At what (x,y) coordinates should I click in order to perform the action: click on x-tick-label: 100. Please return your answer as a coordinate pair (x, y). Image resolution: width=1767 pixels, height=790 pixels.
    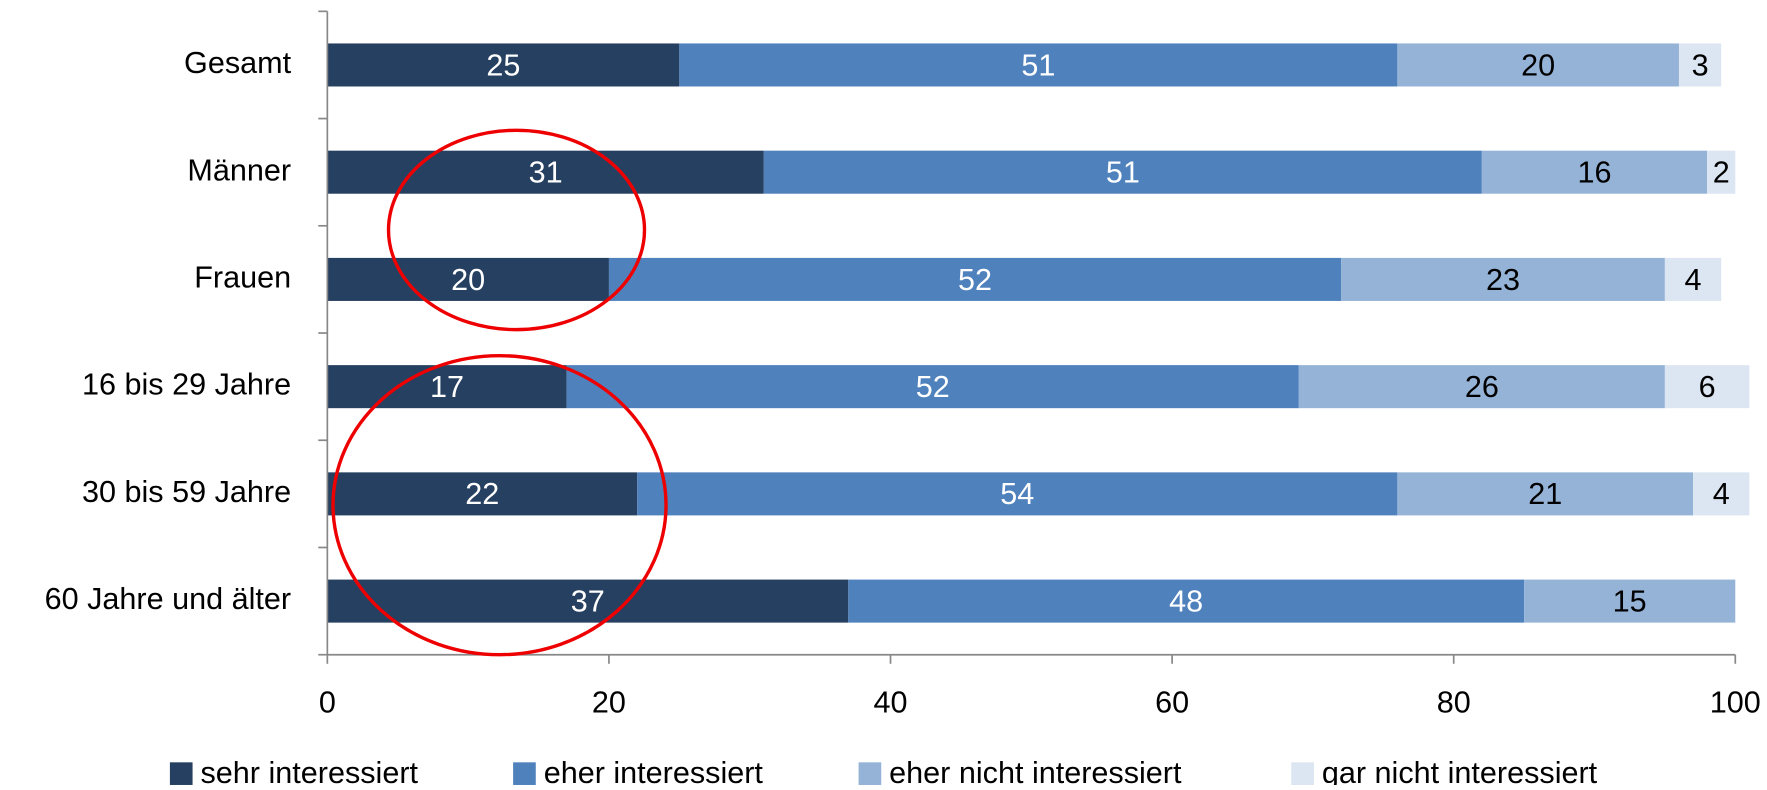
    Looking at the image, I should click on (1735, 703).